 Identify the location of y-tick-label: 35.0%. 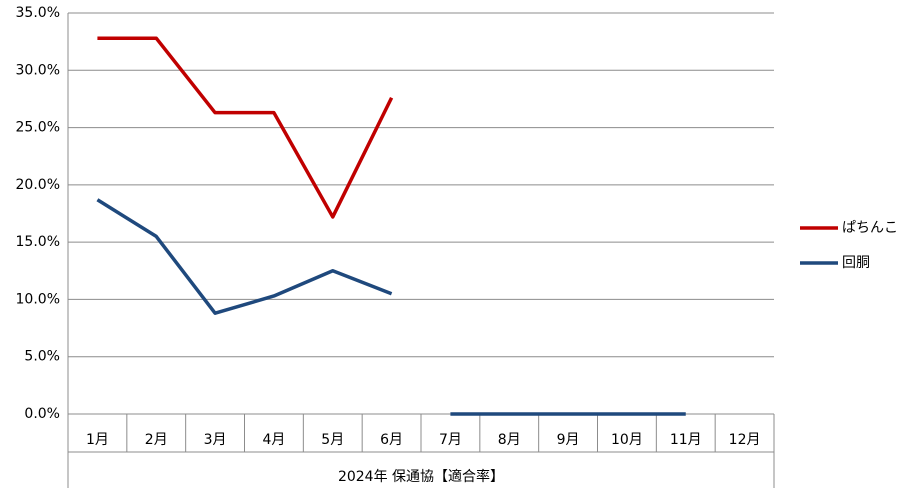
(38, 13).